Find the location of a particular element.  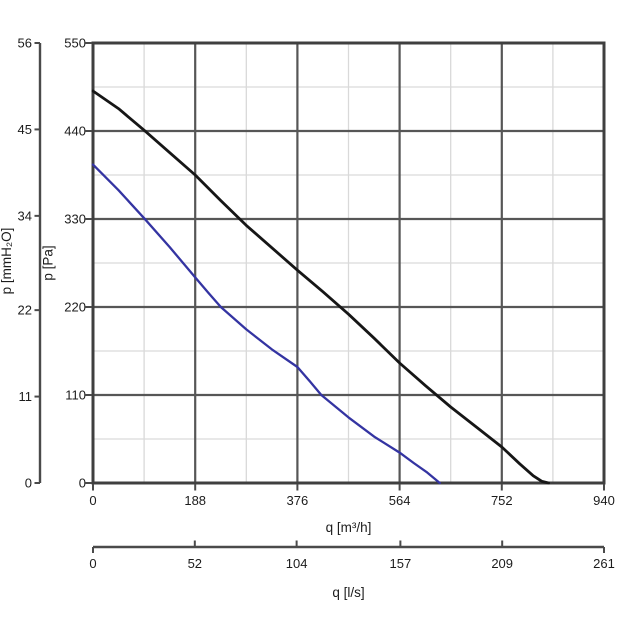

y-axis-tick-label: 550 is located at coordinates (75, 43).